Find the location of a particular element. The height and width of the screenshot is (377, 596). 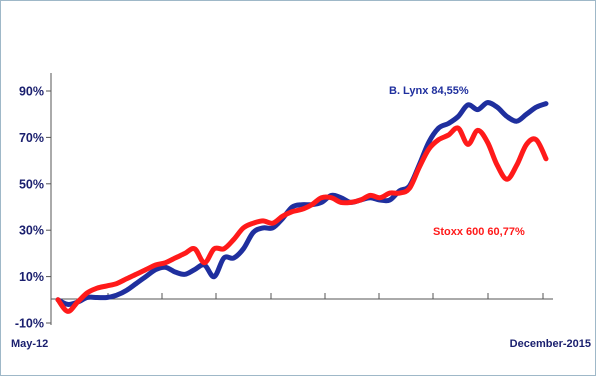

series-annotation-b-lynx: B. Lynx 84,55% is located at coordinates (429, 91).